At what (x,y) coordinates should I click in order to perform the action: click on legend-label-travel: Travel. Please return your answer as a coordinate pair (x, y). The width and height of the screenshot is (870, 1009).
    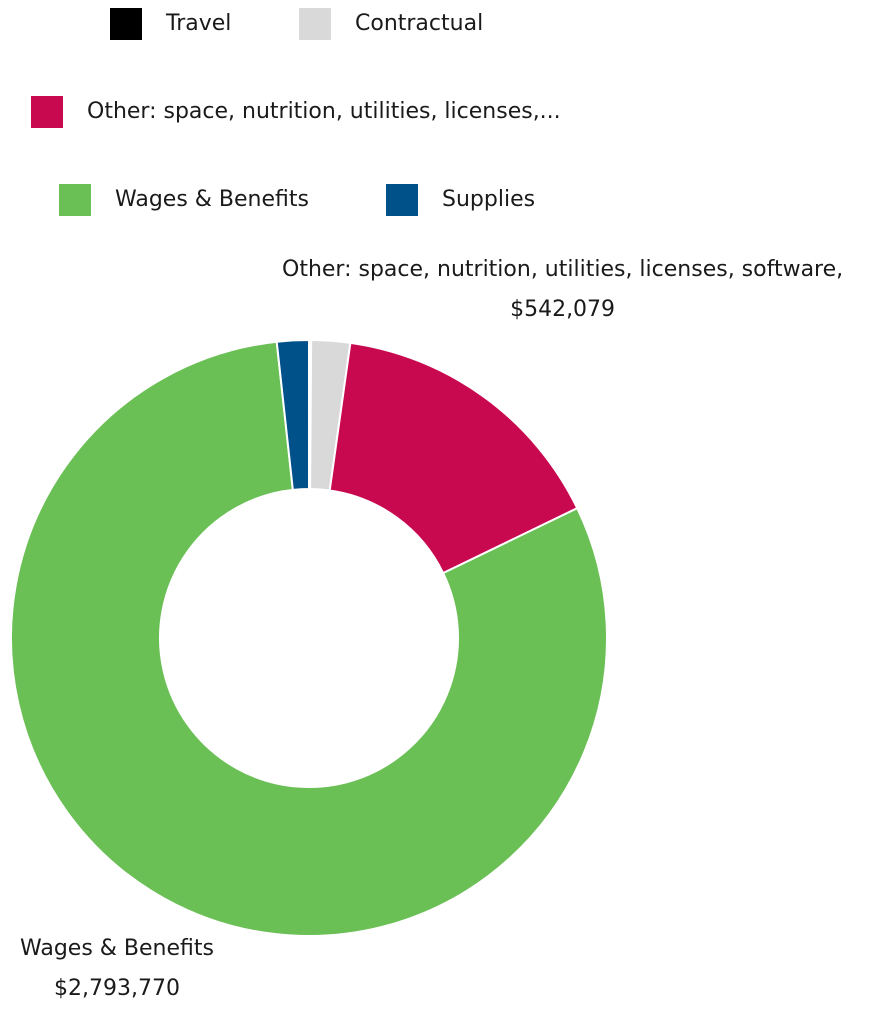
    Looking at the image, I should click on (199, 23).